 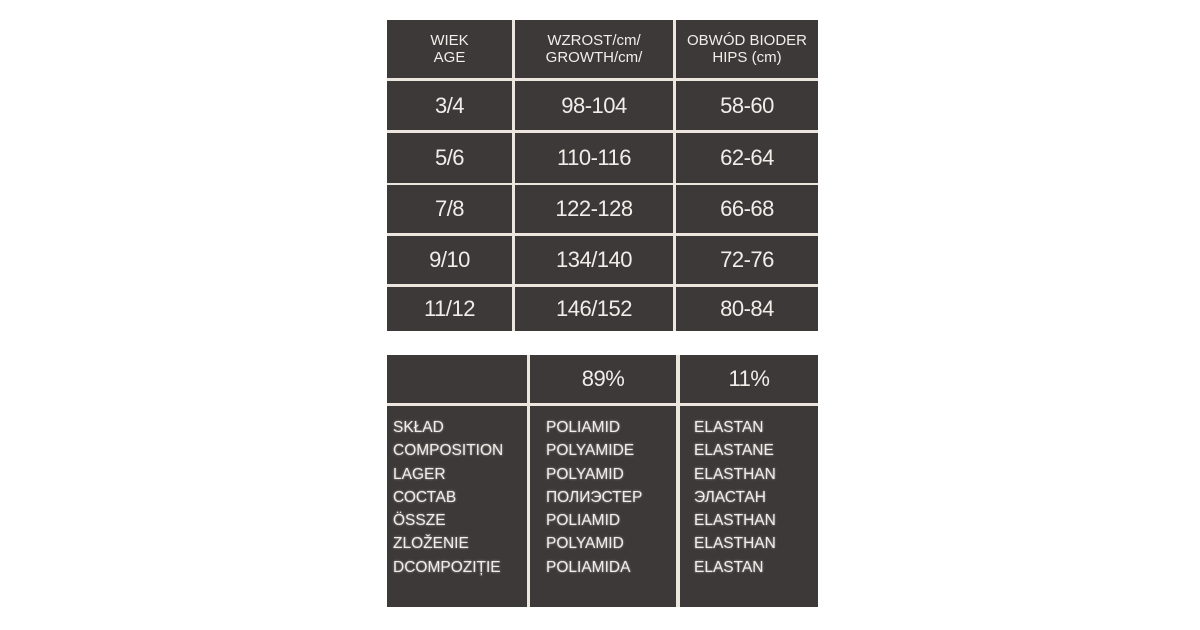 I want to click on cell-value: 11/12, so click(x=449, y=308).